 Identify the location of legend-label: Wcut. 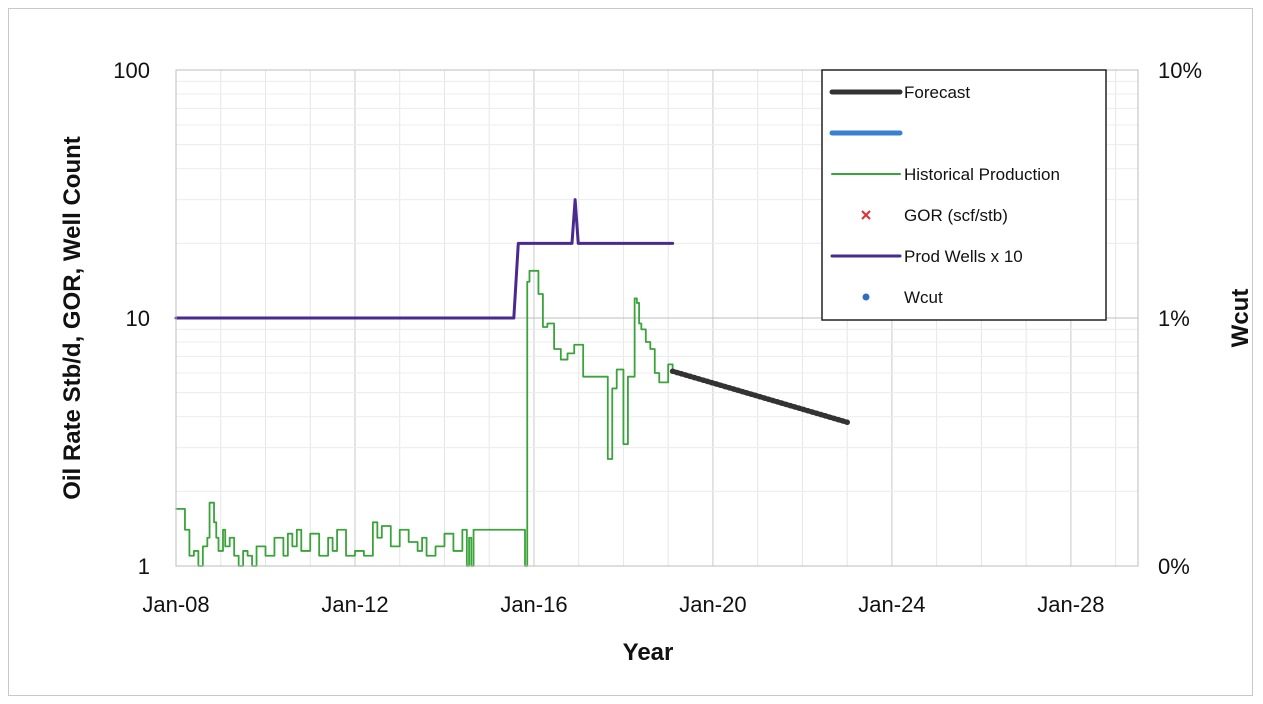
(923, 297).